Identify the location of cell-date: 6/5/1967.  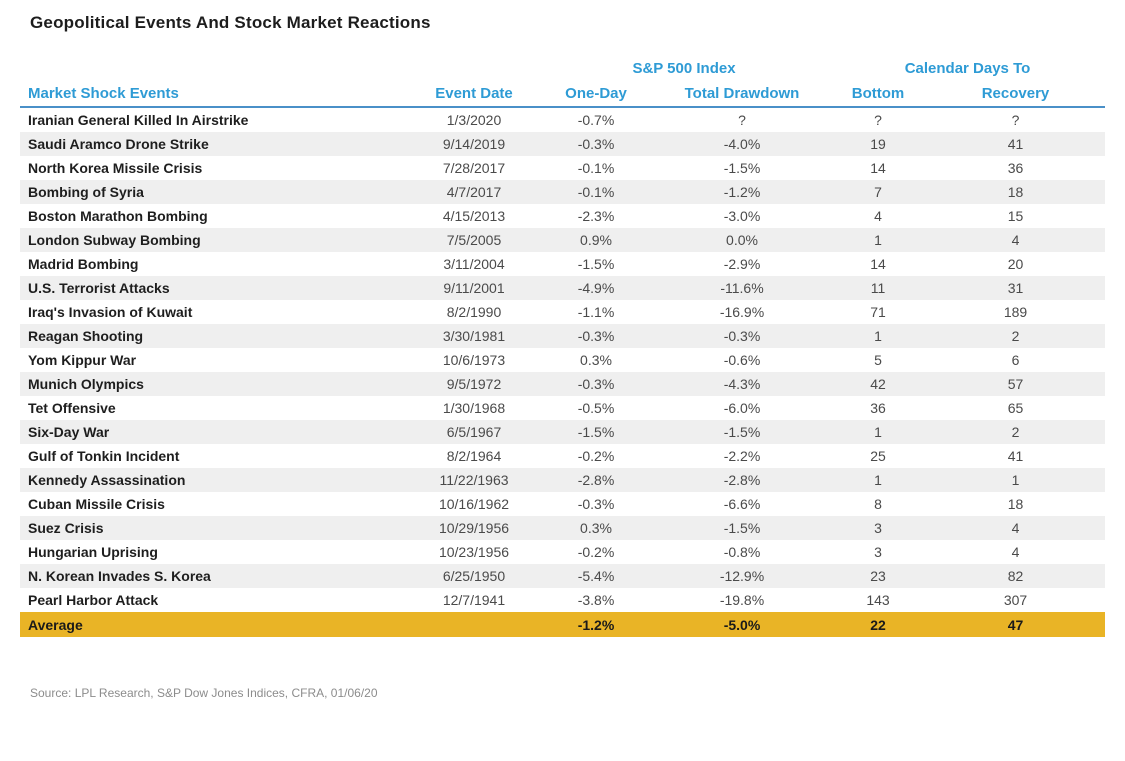
(474, 432).